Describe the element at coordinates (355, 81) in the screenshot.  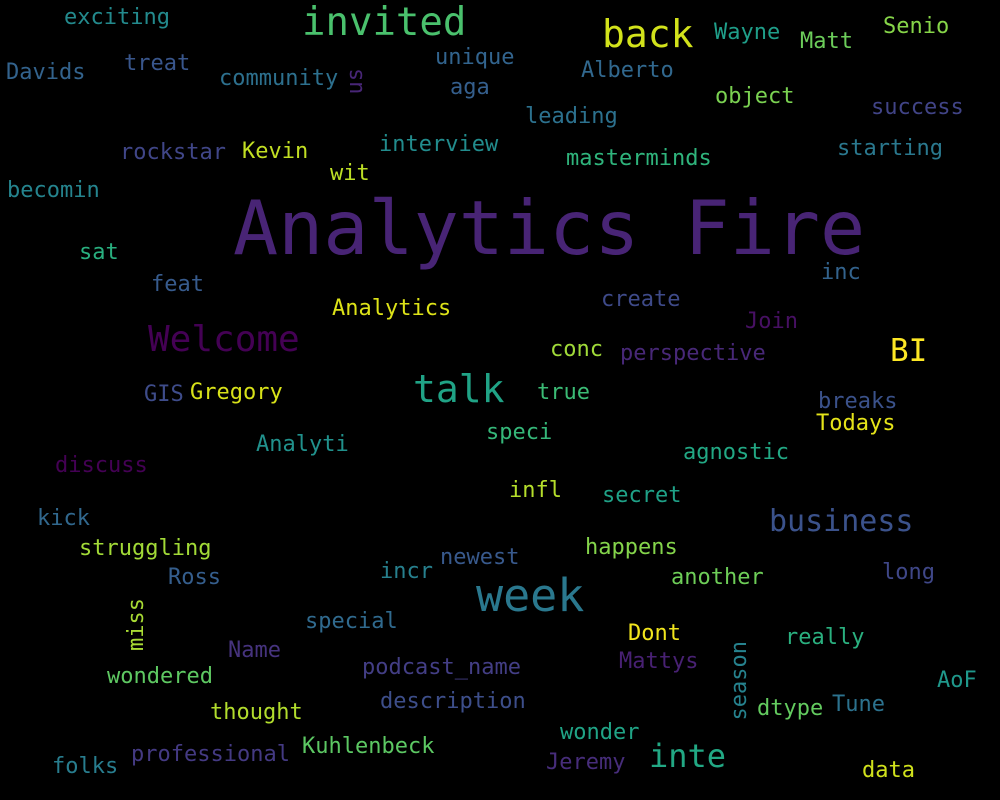
I see `word-us: us` at that location.